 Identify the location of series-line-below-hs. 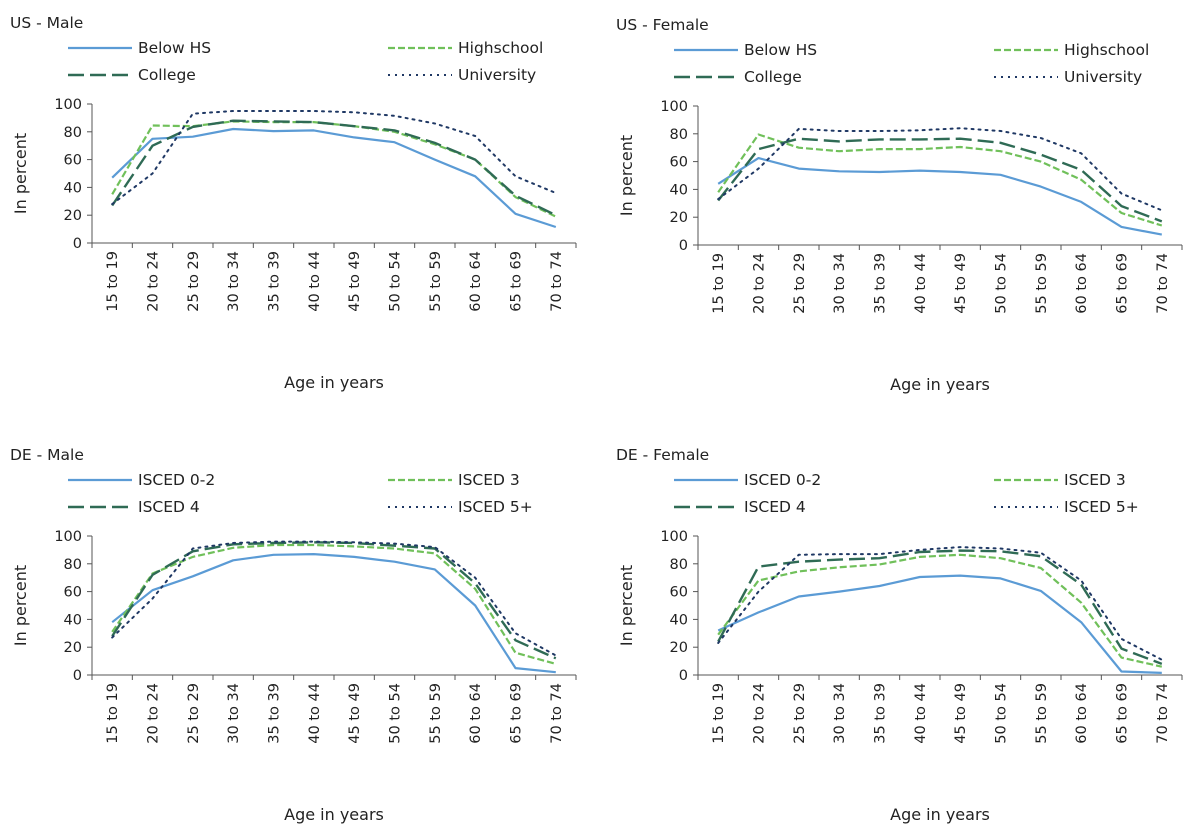
(334, 178).